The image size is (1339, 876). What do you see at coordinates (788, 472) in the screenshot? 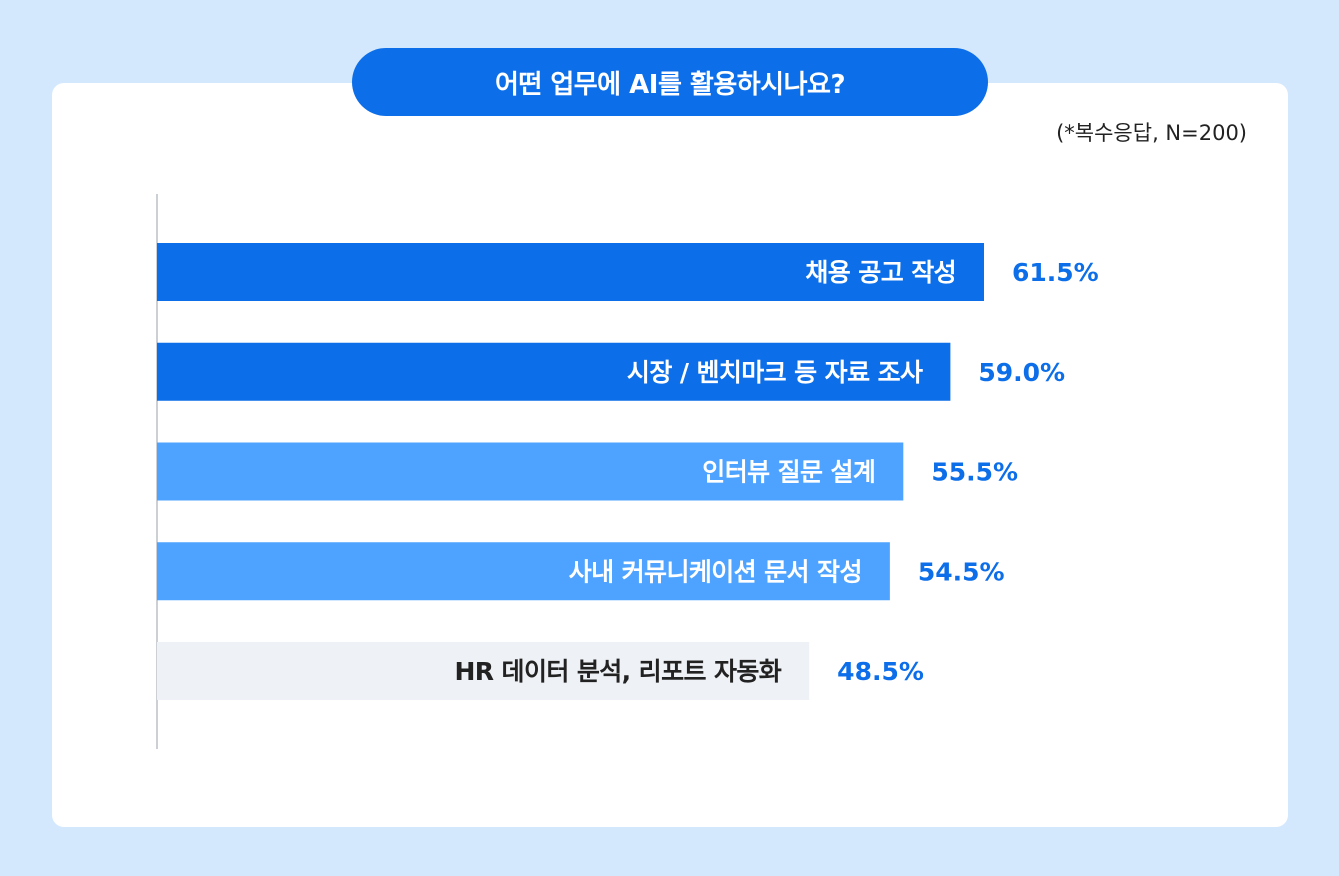
I see `bar-label-3: 인터뷰 질문 설계` at bounding box center [788, 472].